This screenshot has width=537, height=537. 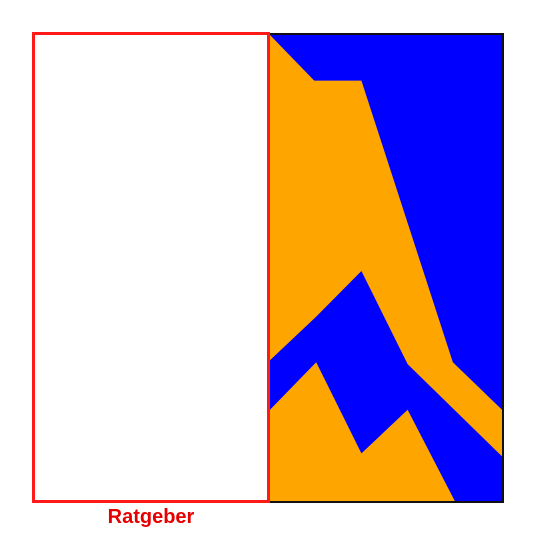 I want to click on lower-mountain, so click(x=362, y=431).